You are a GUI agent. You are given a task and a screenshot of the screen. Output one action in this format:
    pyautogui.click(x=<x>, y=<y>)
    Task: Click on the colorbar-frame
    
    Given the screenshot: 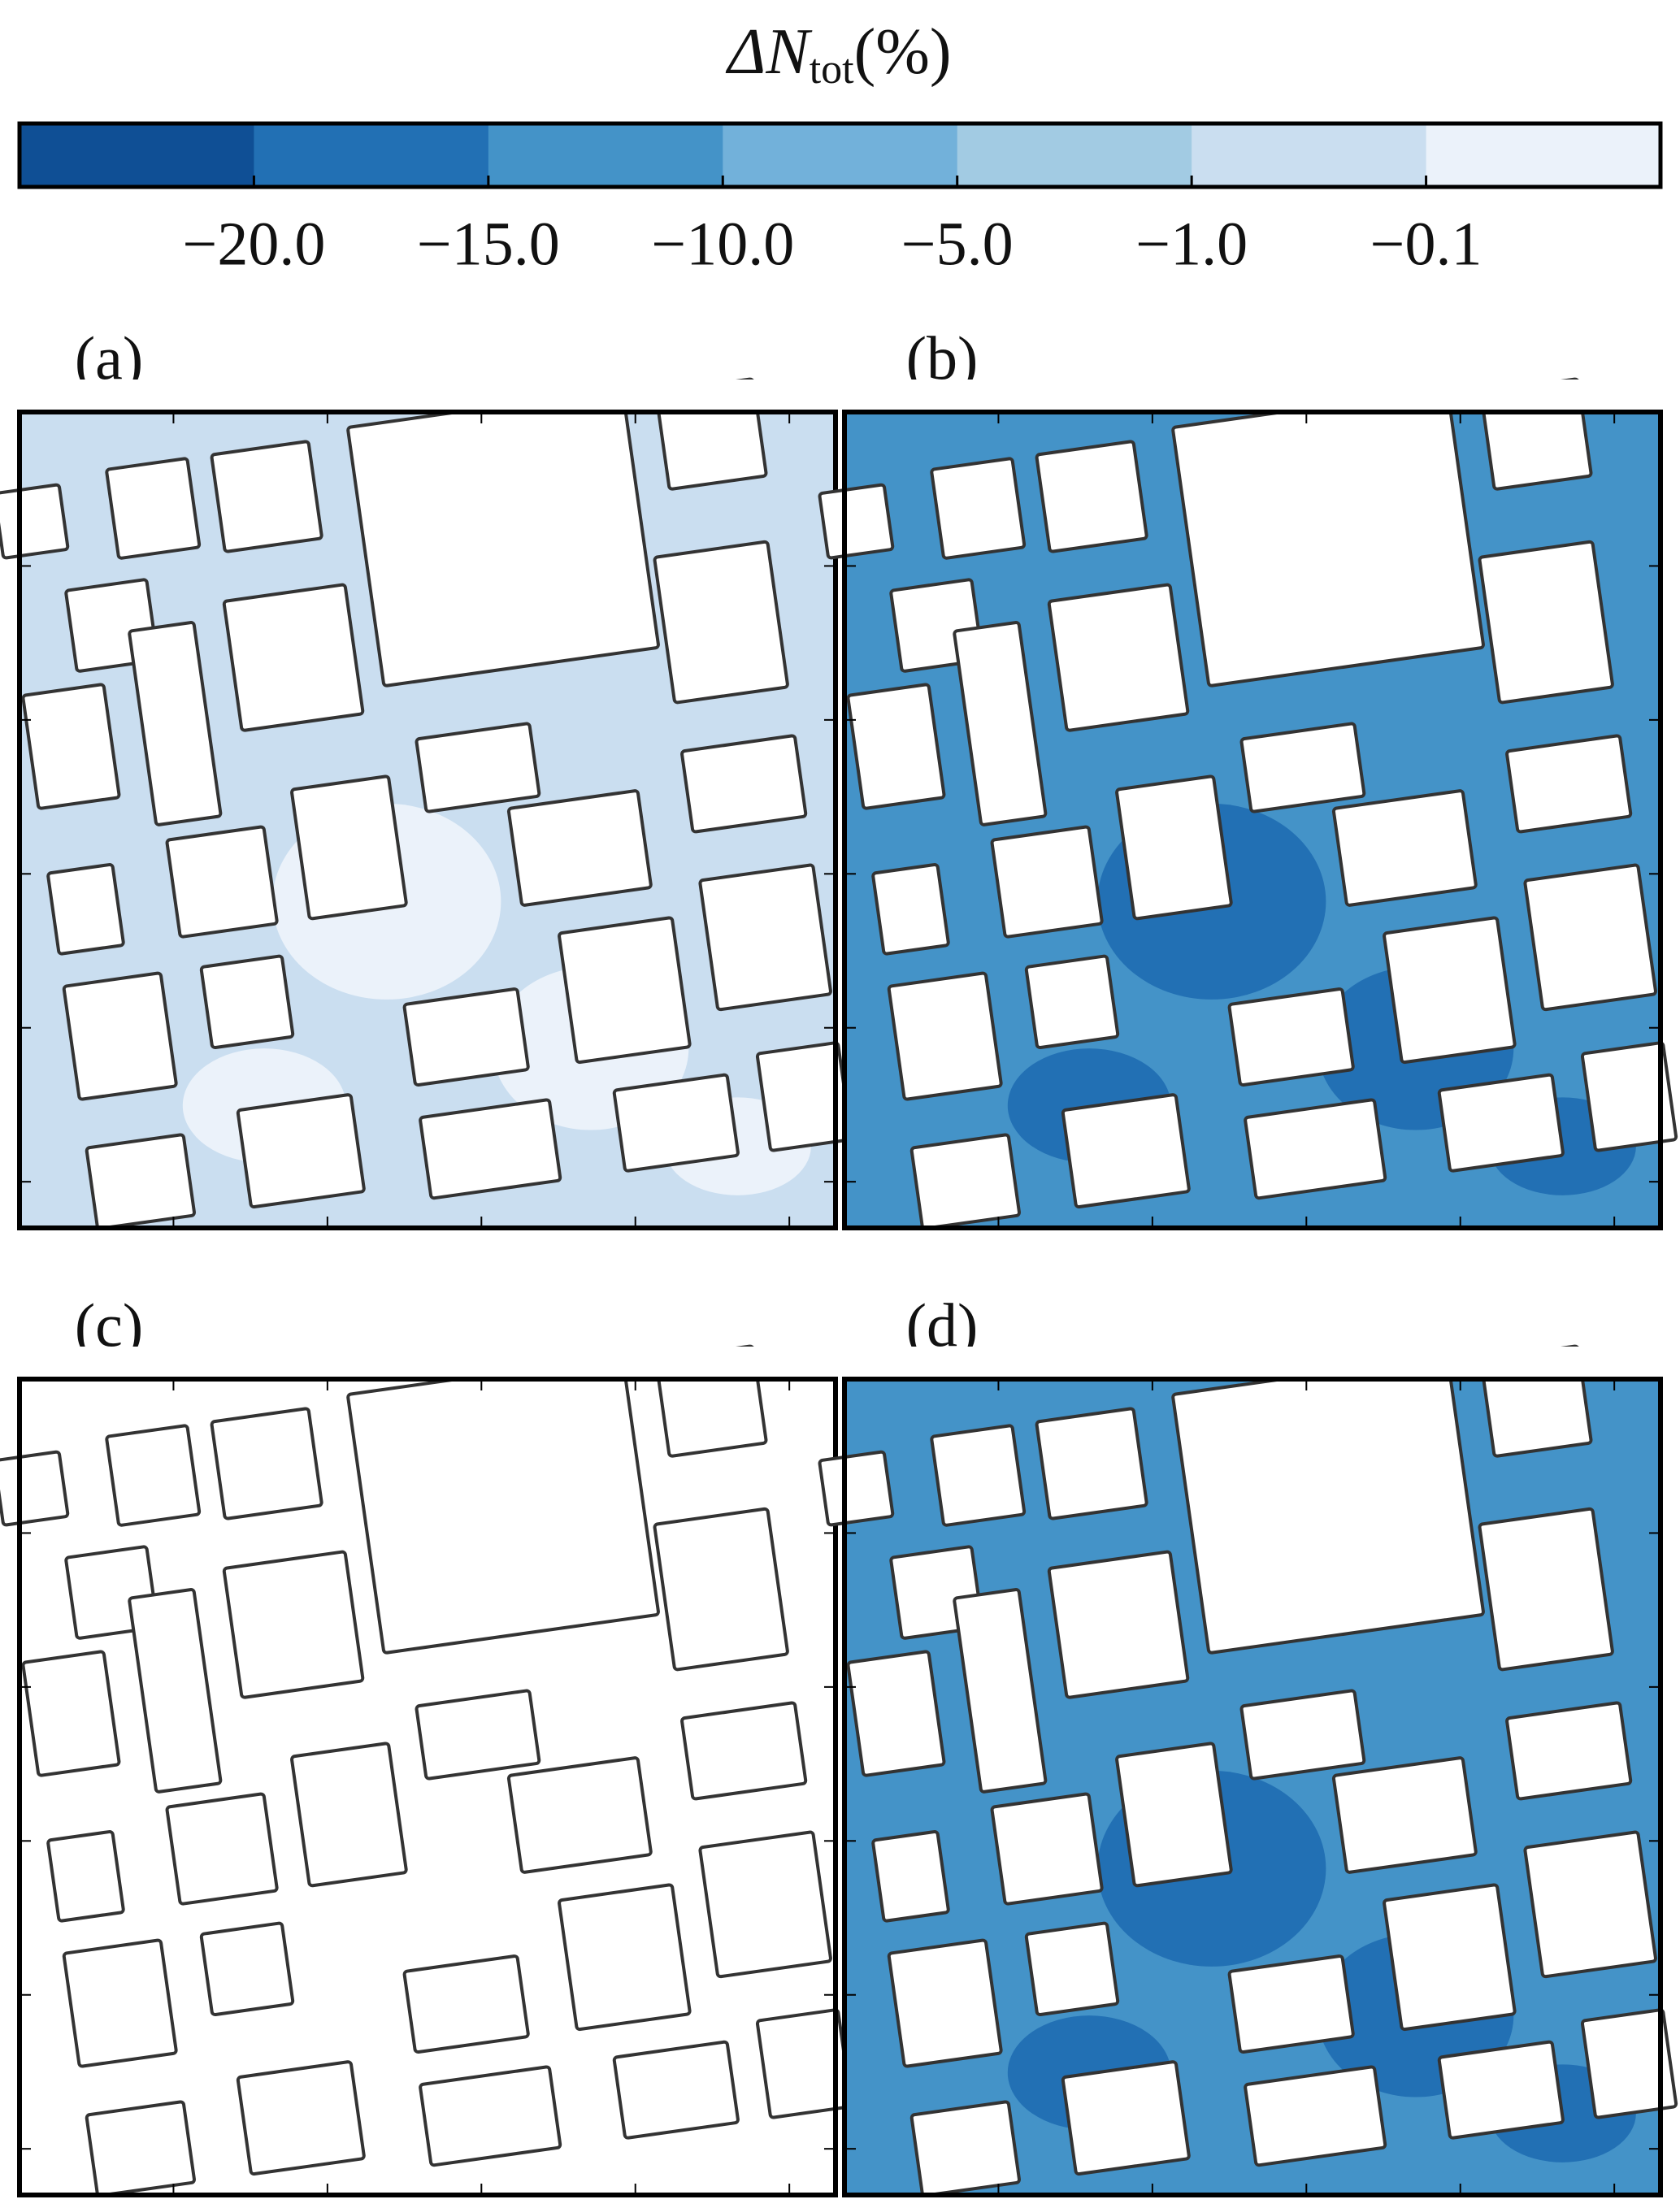 What is the action you would take?
    pyautogui.click(x=840, y=155)
    